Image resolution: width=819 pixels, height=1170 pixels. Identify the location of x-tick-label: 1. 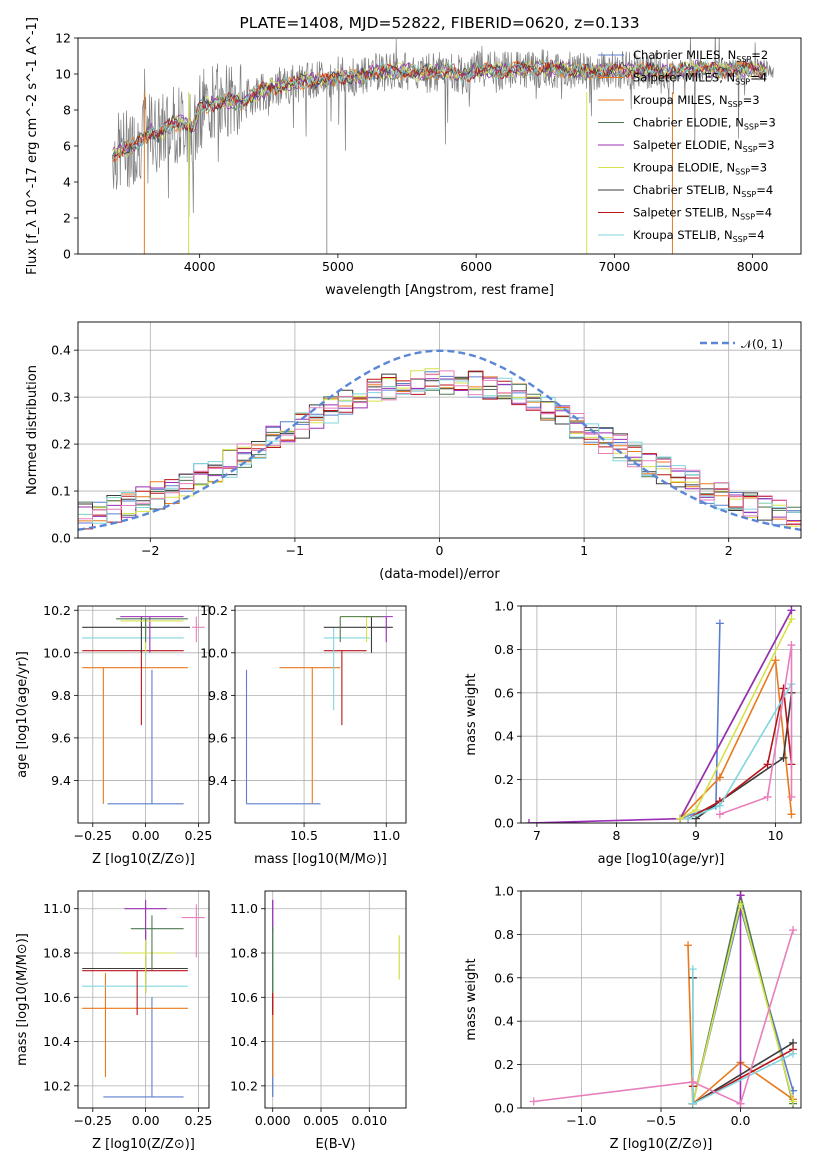
(584, 550).